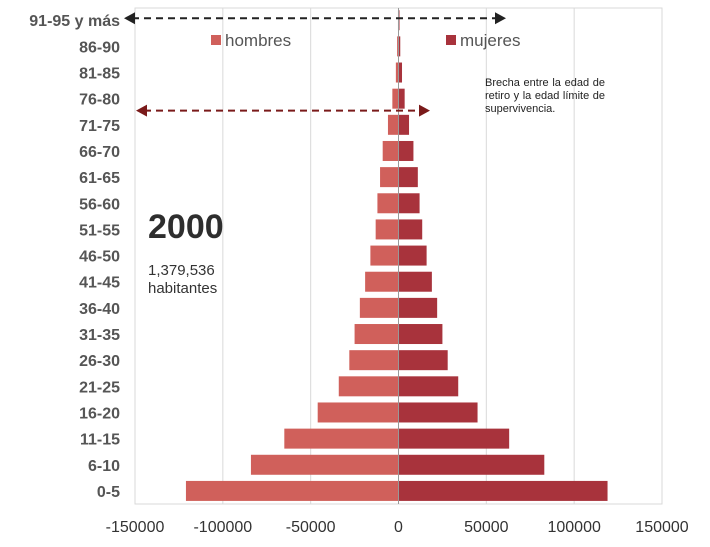  What do you see at coordinates (216, 40) in the screenshot?
I see `legend-swatch-hombres` at bounding box center [216, 40].